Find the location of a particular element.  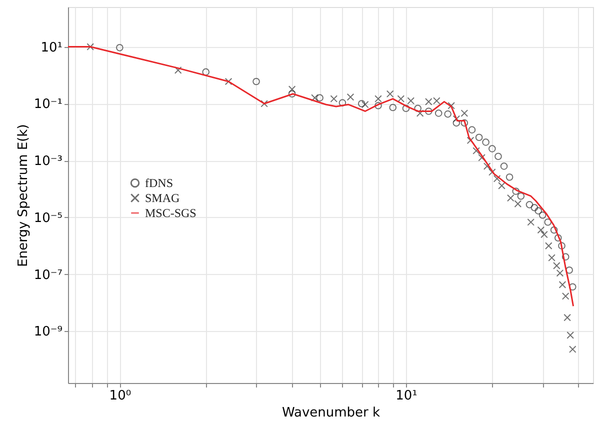

legend-label: MSC-SGS is located at coordinates (170, 213).